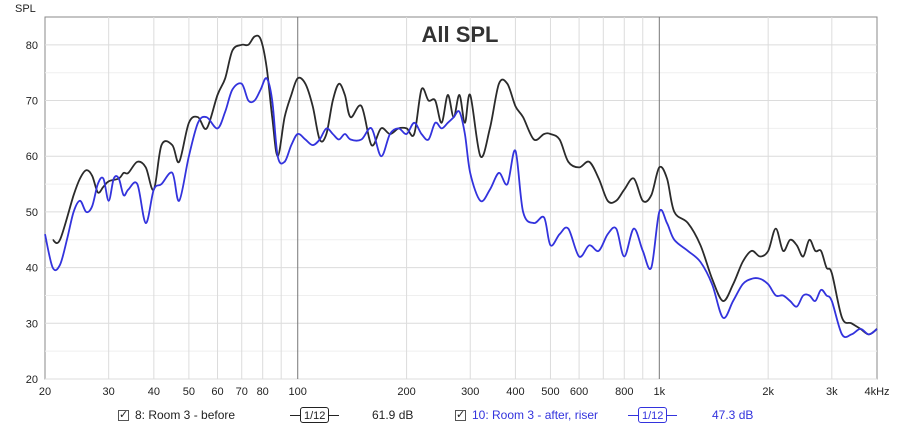 Image resolution: width=900 pixels, height=430 pixels. What do you see at coordinates (263, 392) in the screenshot?
I see `x-tick-label: 80` at bounding box center [263, 392].